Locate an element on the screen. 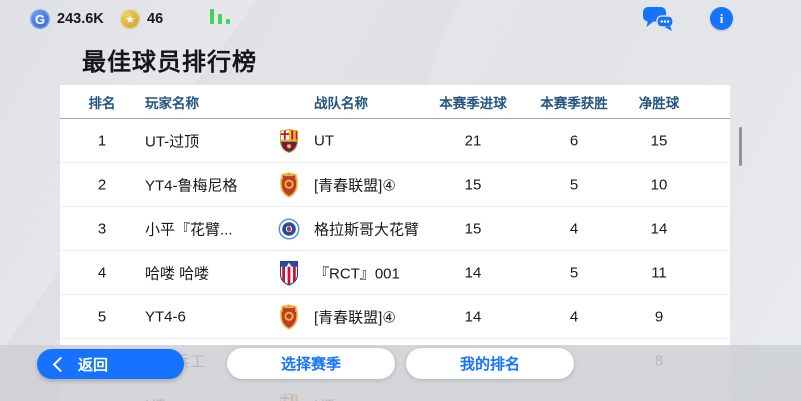 The width and height of the screenshot is (801, 401). goal-diff-cell: 15 is located at coordinates (659, 140).